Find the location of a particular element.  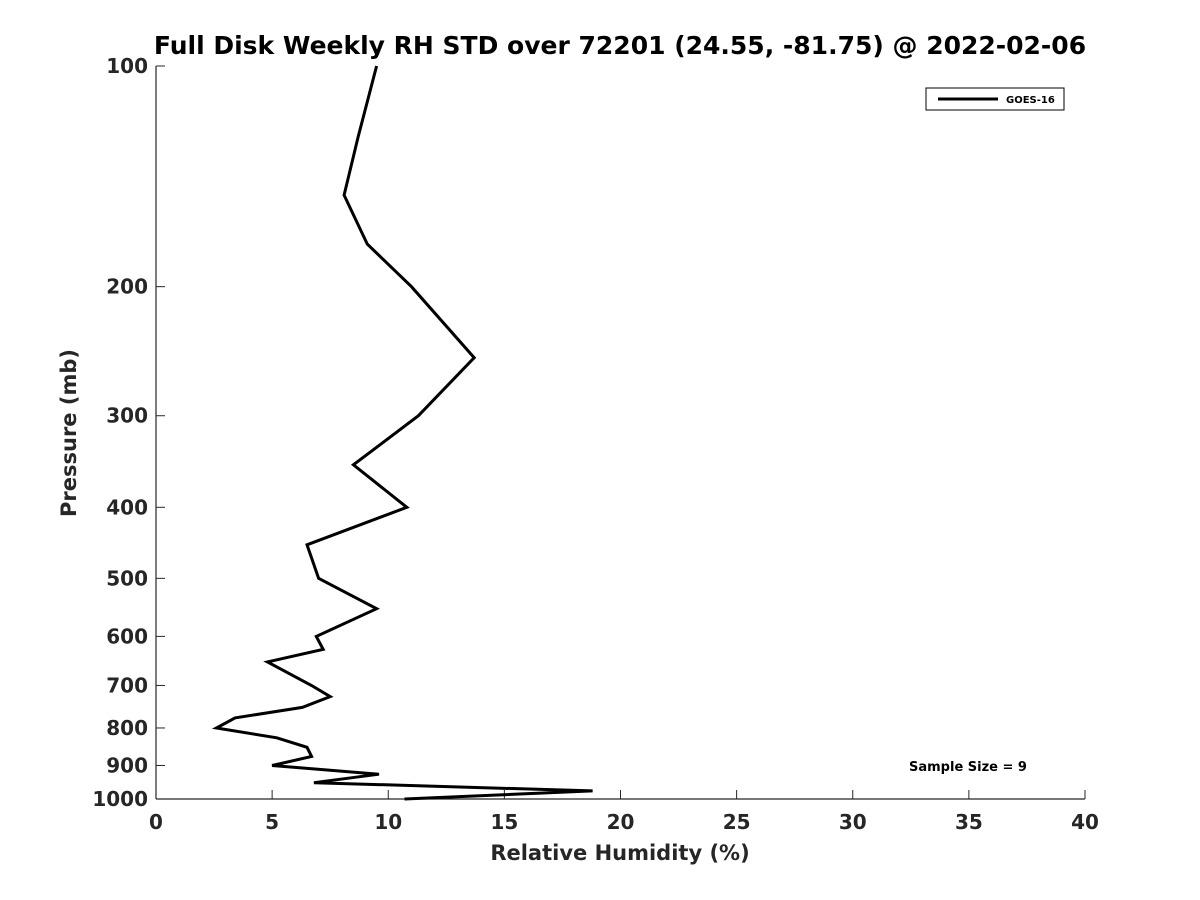

y-tick-label: 500 is located at coordinates (127, 578).